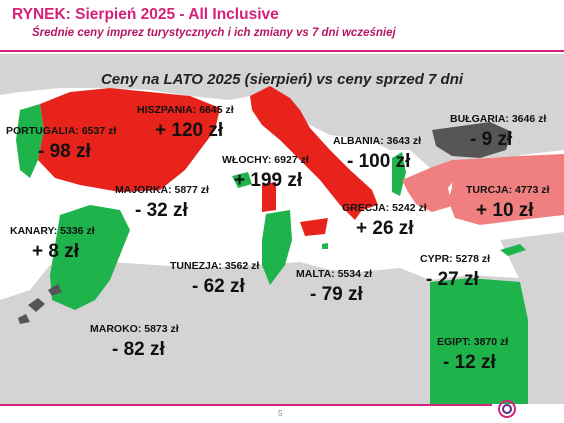 The width and height of the screenshot is (564, 423). I want to click on region-turkey, so click(506, 189).